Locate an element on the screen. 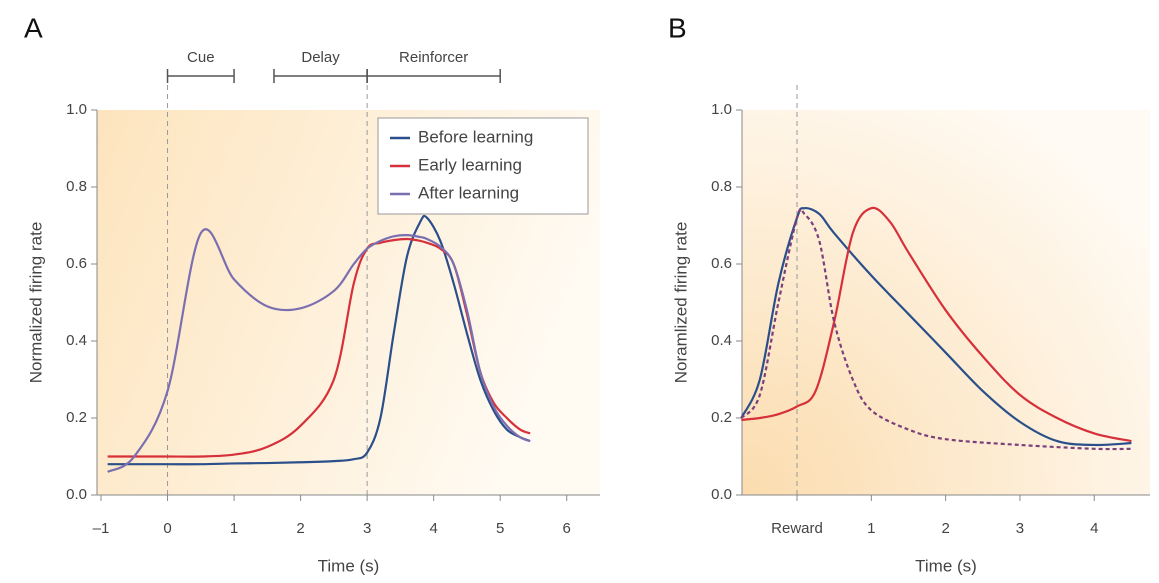  x-tick-label: –1 is located at coordinates (101, 528).